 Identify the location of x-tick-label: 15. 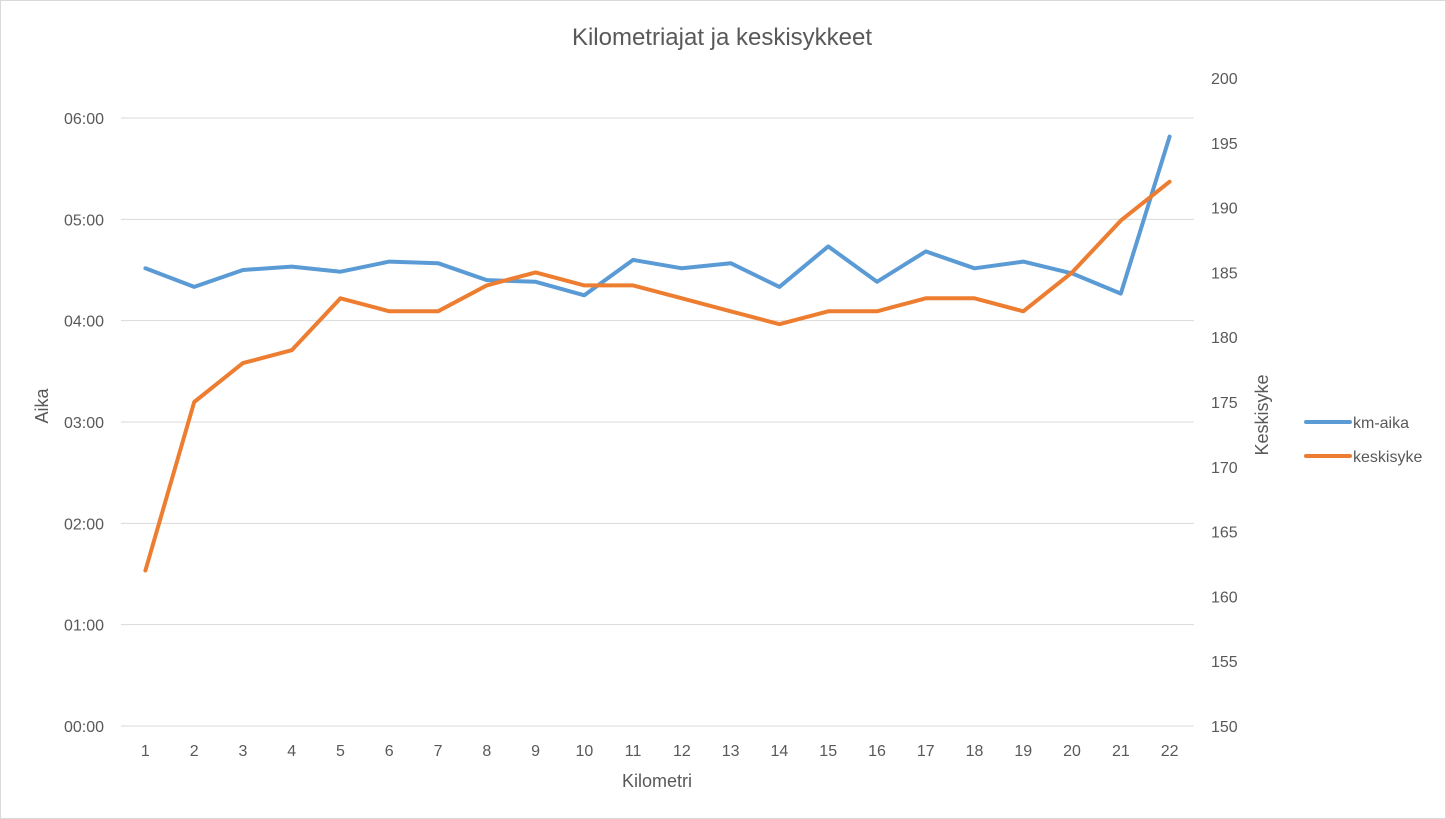
(828, 751).